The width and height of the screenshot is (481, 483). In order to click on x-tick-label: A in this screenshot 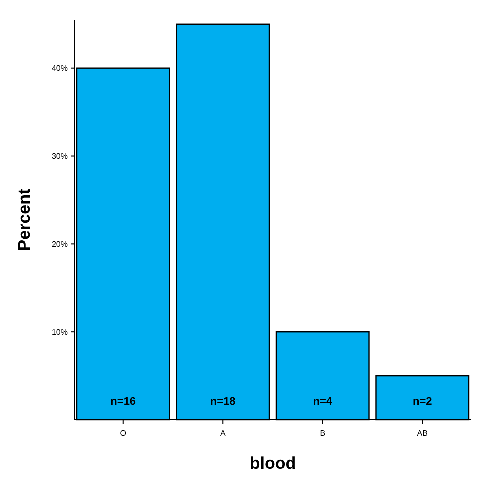, I will do `click(223, 433)`.